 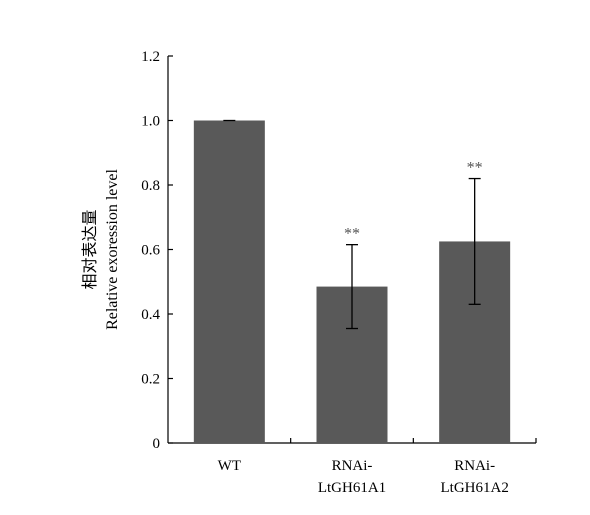 I want to click on y-tick-label: 0.6, so click(x=150, y=251).